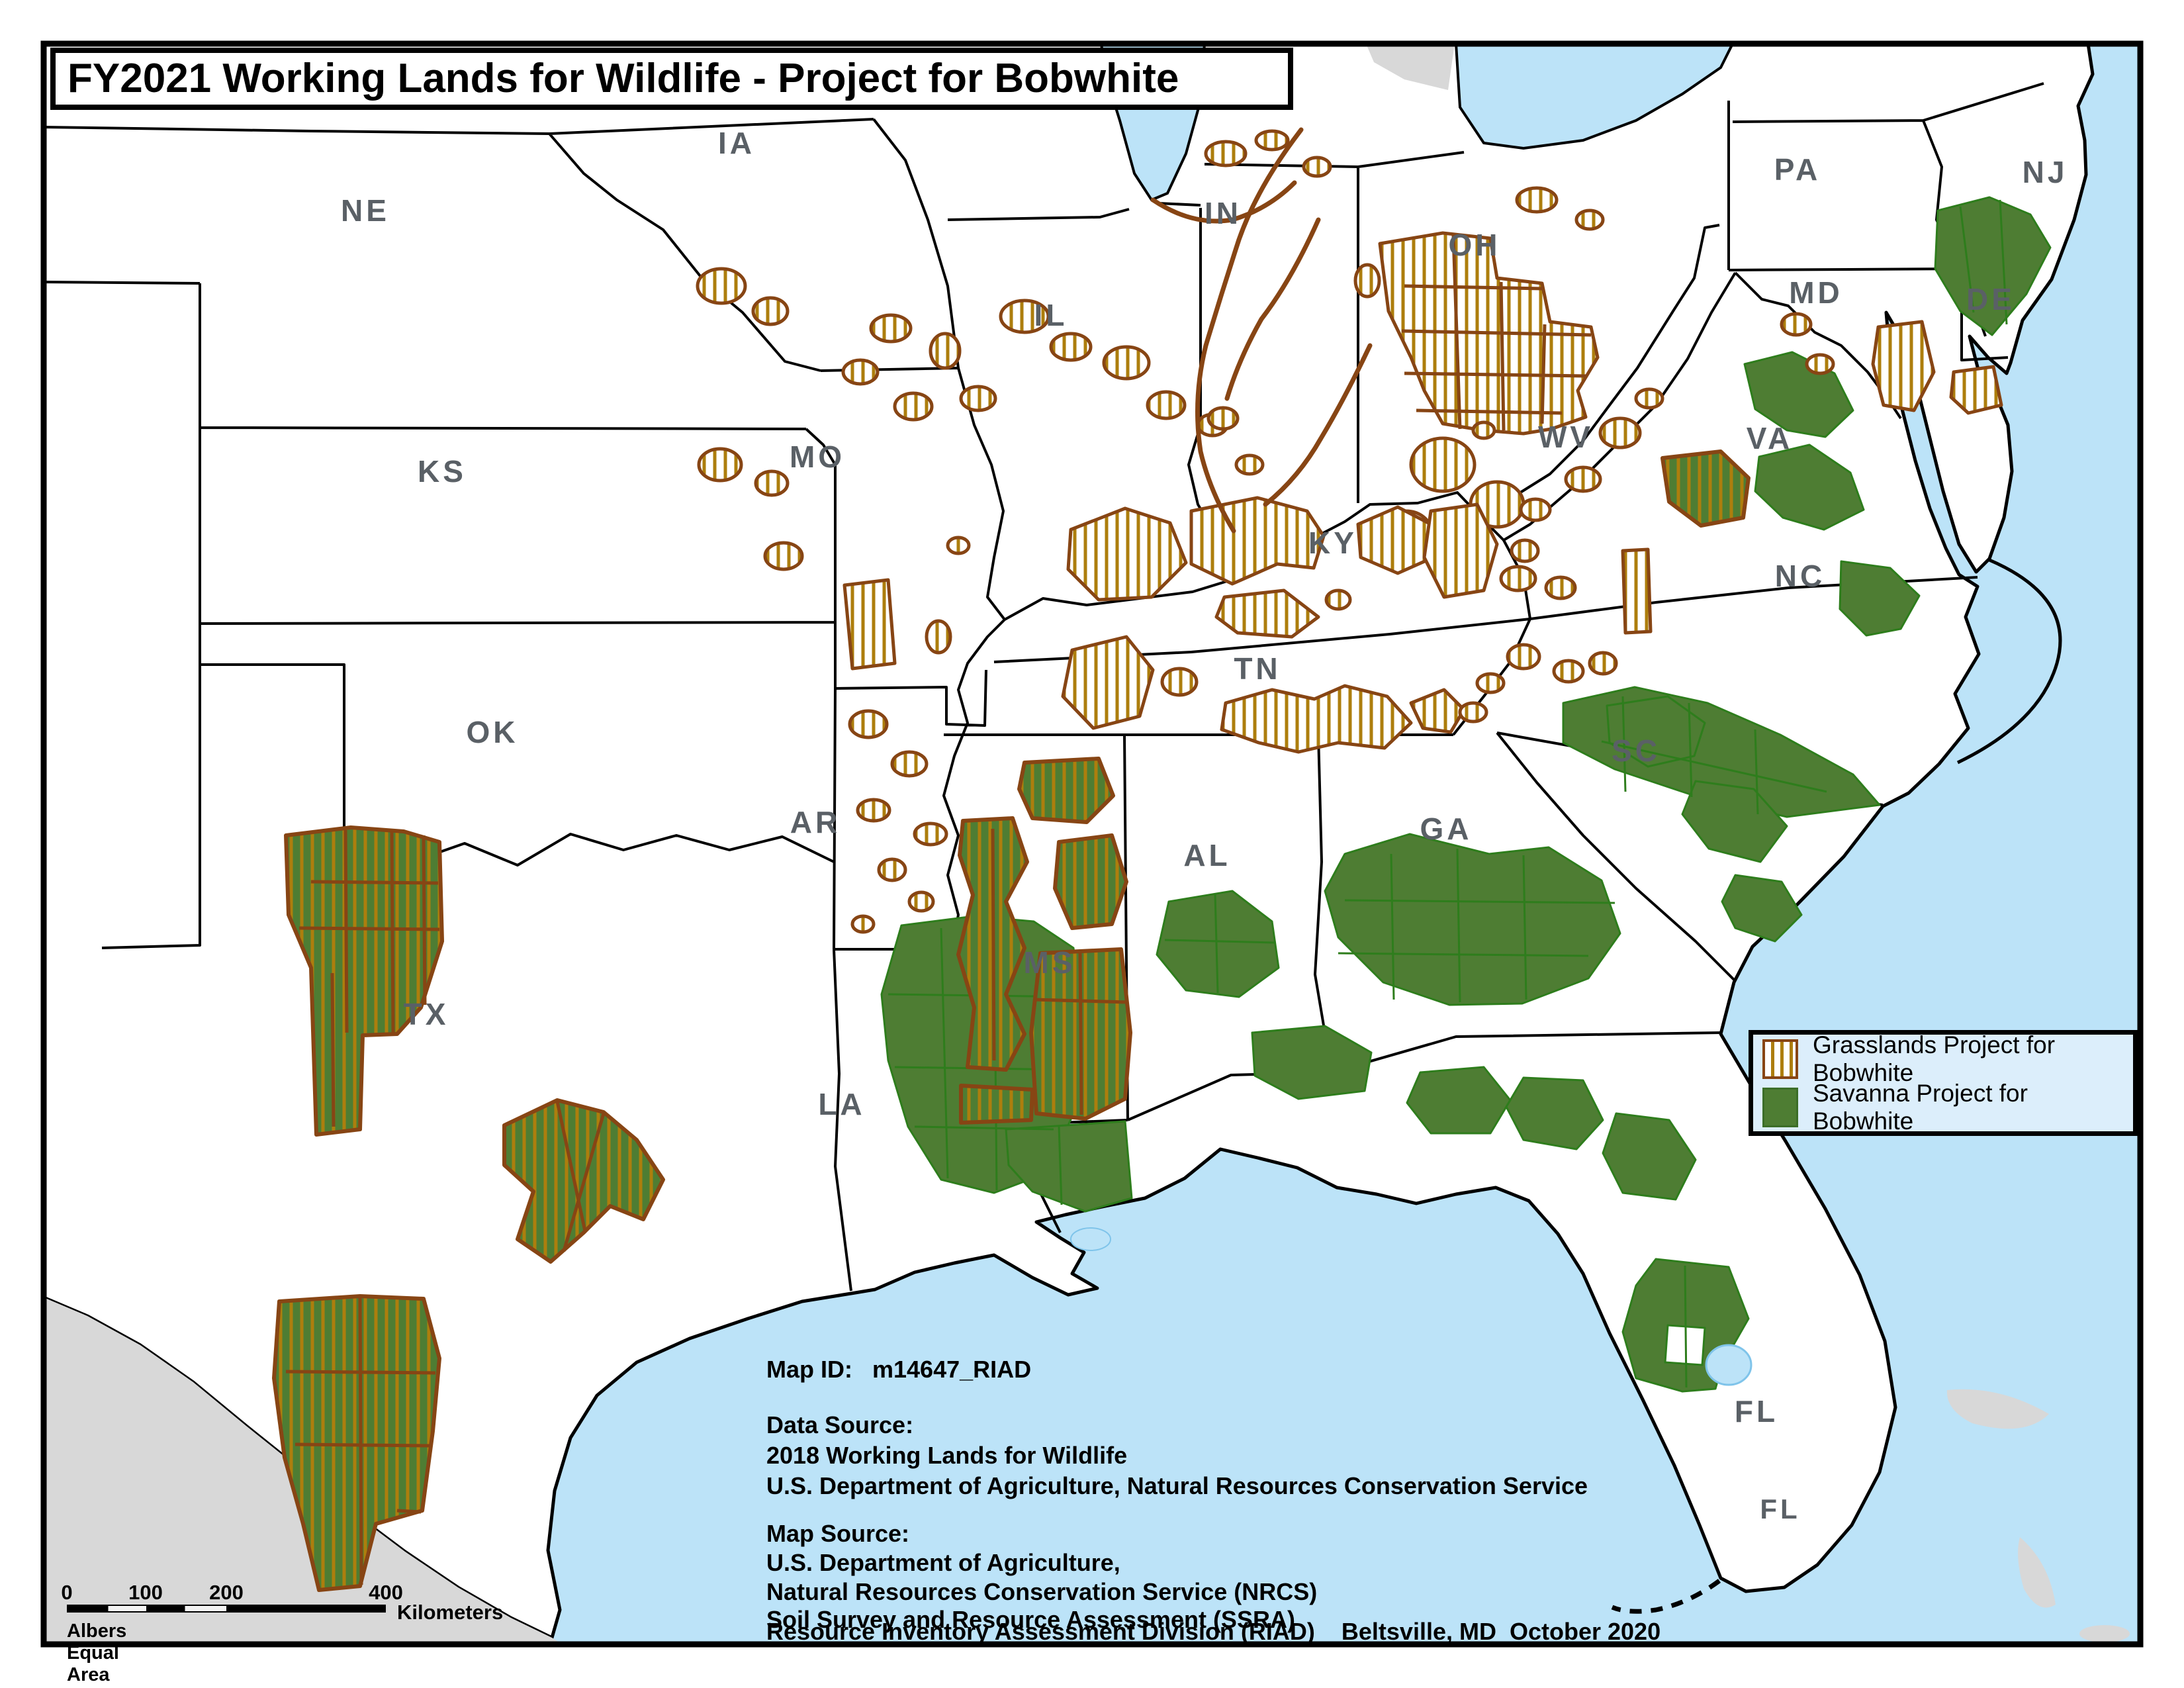 Image resolution: width=2184 pixels, height=1688 pixels. What do you see at coordinates (815, 822) in the screenshot?
I see `state-label-ar: AR` at bounding box center [815, 822].